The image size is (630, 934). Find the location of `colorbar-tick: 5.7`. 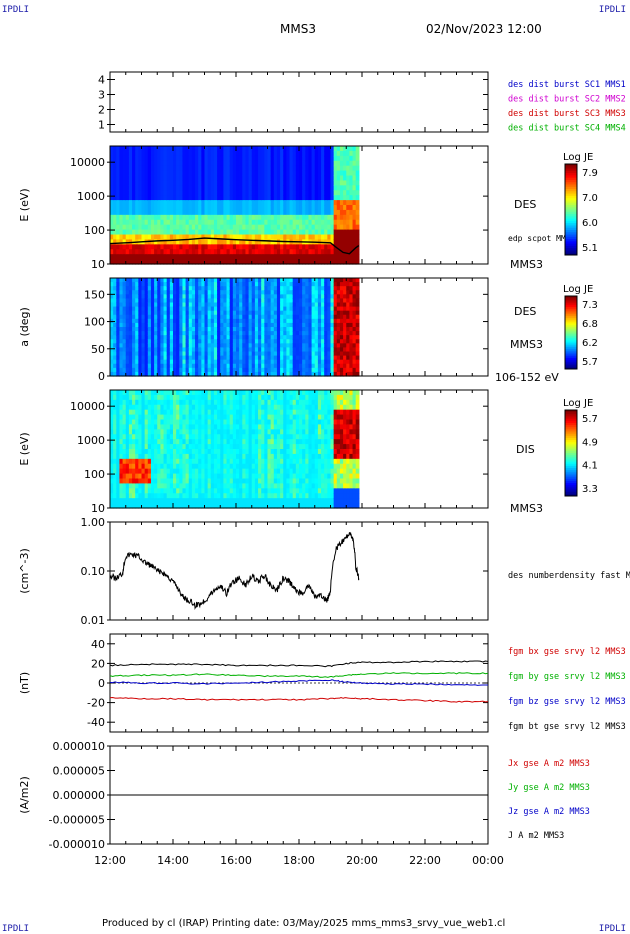

colorbar-tick: 5.7 is located at coordinates (590, 362).